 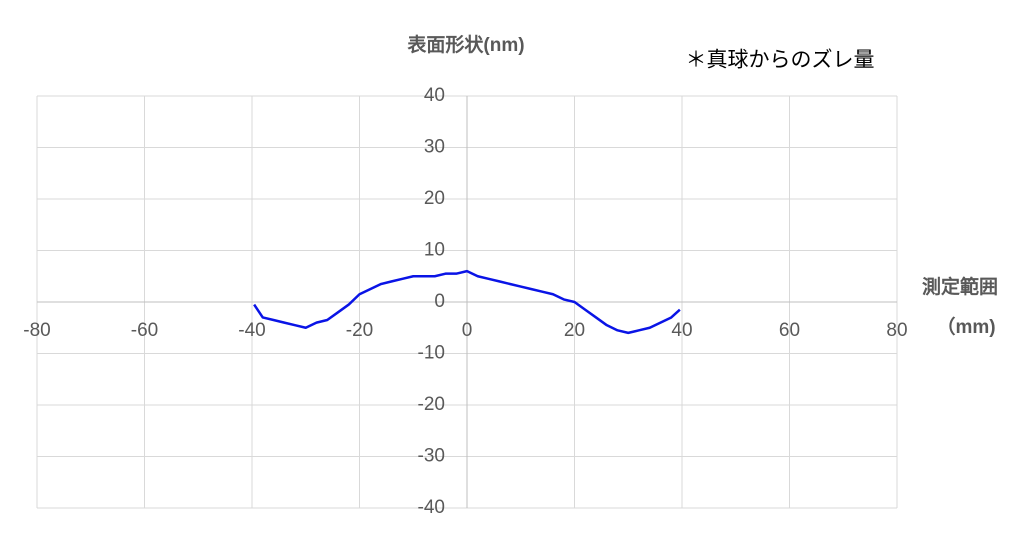 I want to click on y-tick-label: 10, so click(x=434, y=250).